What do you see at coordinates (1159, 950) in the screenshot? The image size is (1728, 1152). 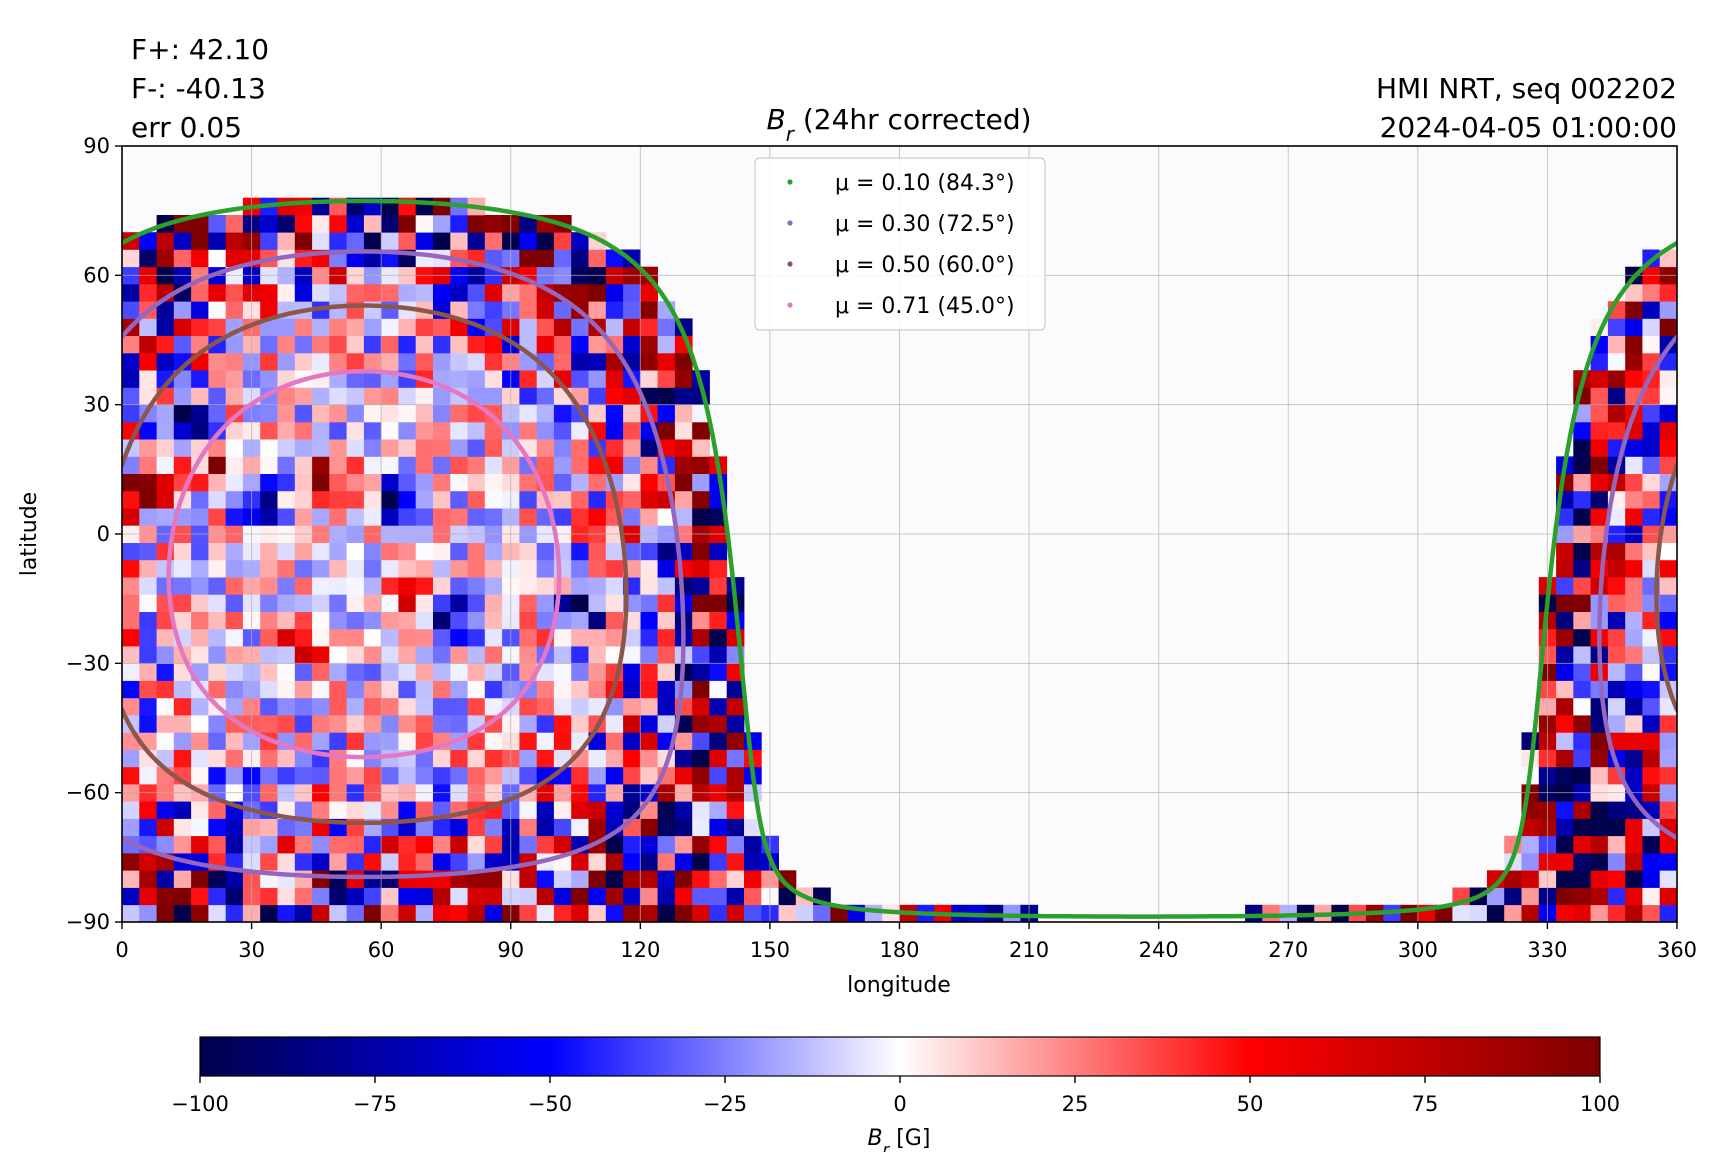 I see `x-tick-label: 240` at bounding box center [1159, 950].